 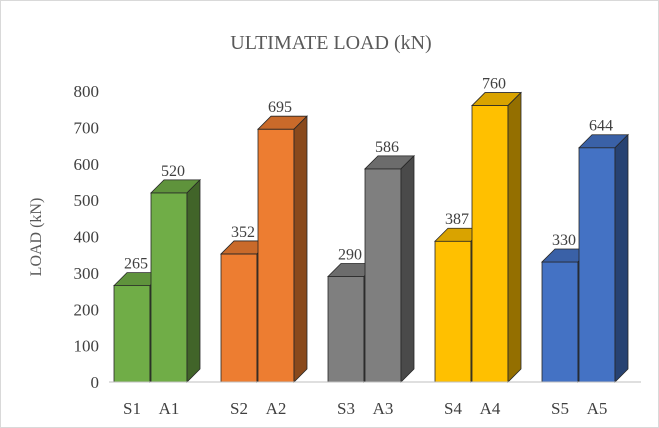 I want to click on data-label-A5: 644, so click(x=601, y=126).